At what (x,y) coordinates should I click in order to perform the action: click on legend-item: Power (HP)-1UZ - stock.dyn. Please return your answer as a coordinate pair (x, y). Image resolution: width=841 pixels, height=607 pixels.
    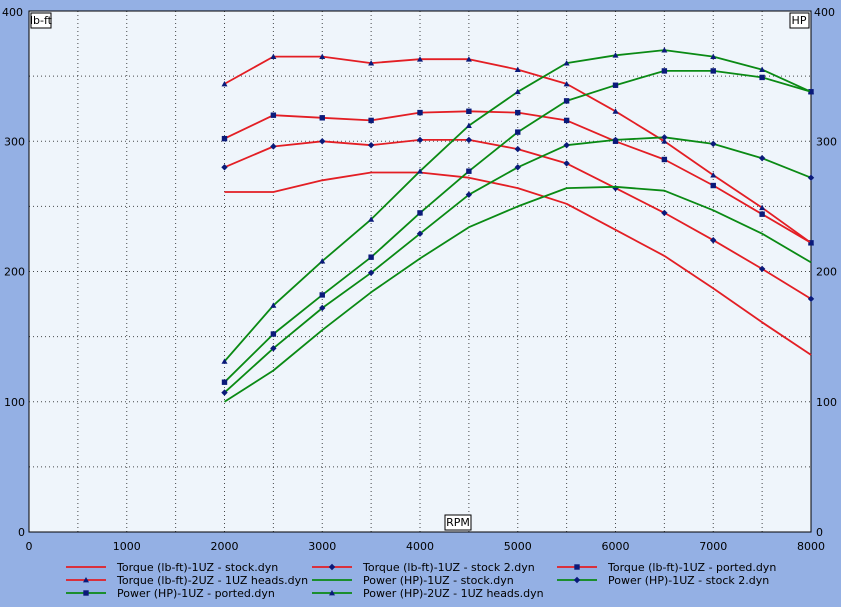
    Looking at the image, I should click on (413, 580).